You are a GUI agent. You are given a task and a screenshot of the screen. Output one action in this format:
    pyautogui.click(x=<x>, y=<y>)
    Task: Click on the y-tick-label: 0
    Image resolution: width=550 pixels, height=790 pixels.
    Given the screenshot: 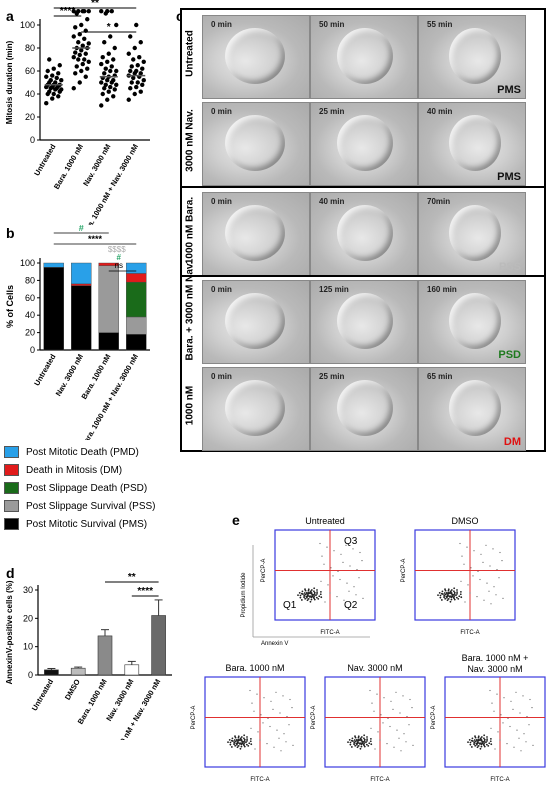 What is the action you would take?
    pyautogui.click(x=32, y=140)
    